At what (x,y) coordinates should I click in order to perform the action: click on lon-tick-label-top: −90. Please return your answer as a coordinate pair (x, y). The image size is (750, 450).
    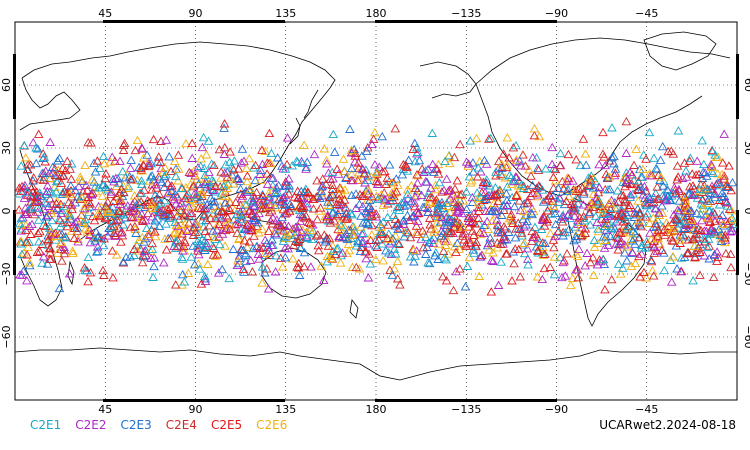
    Looking at the image, I should click on (556, 13).